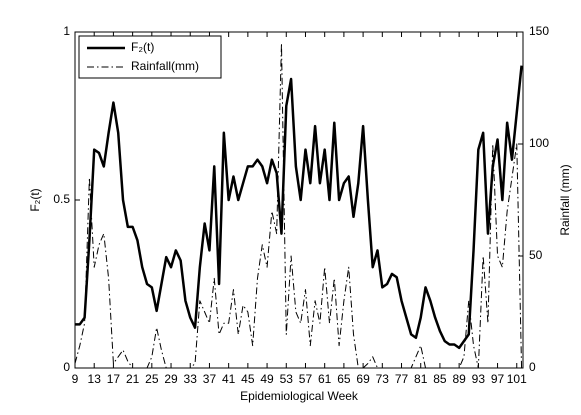 The image size is (581, 415). Describe the element at coordinates (383, 379) in the screenshot. I see `x-tick-label: 73` at that location.